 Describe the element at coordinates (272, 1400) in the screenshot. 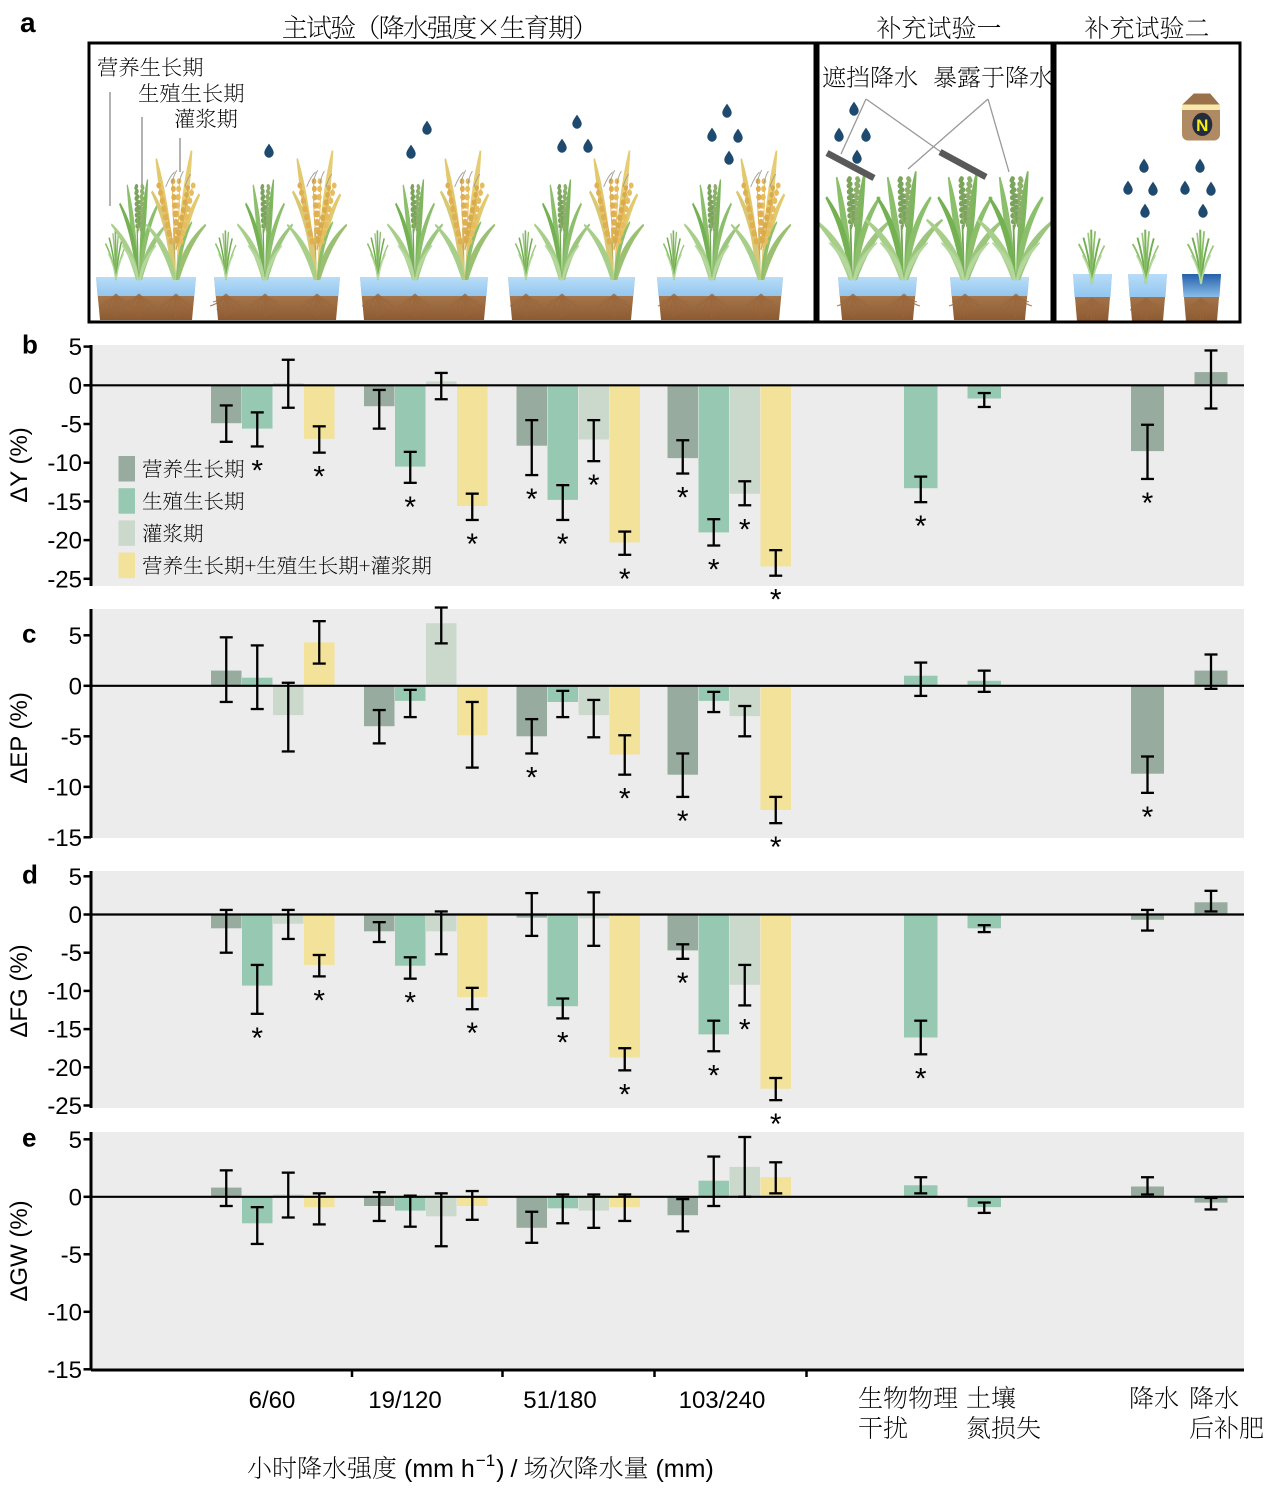

I see `svg-text: 6/60` at that location.